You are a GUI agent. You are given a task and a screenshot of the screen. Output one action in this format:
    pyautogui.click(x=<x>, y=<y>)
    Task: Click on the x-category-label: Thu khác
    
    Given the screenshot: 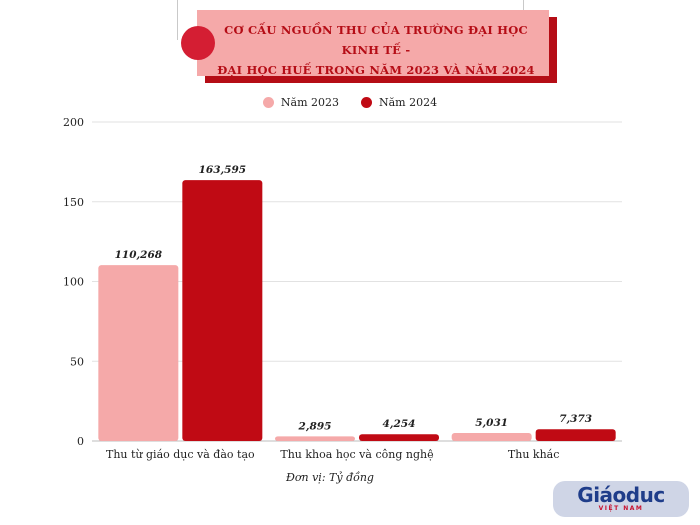 What is the action you would take?
    pyautogui.click(x=533, y=454)
    